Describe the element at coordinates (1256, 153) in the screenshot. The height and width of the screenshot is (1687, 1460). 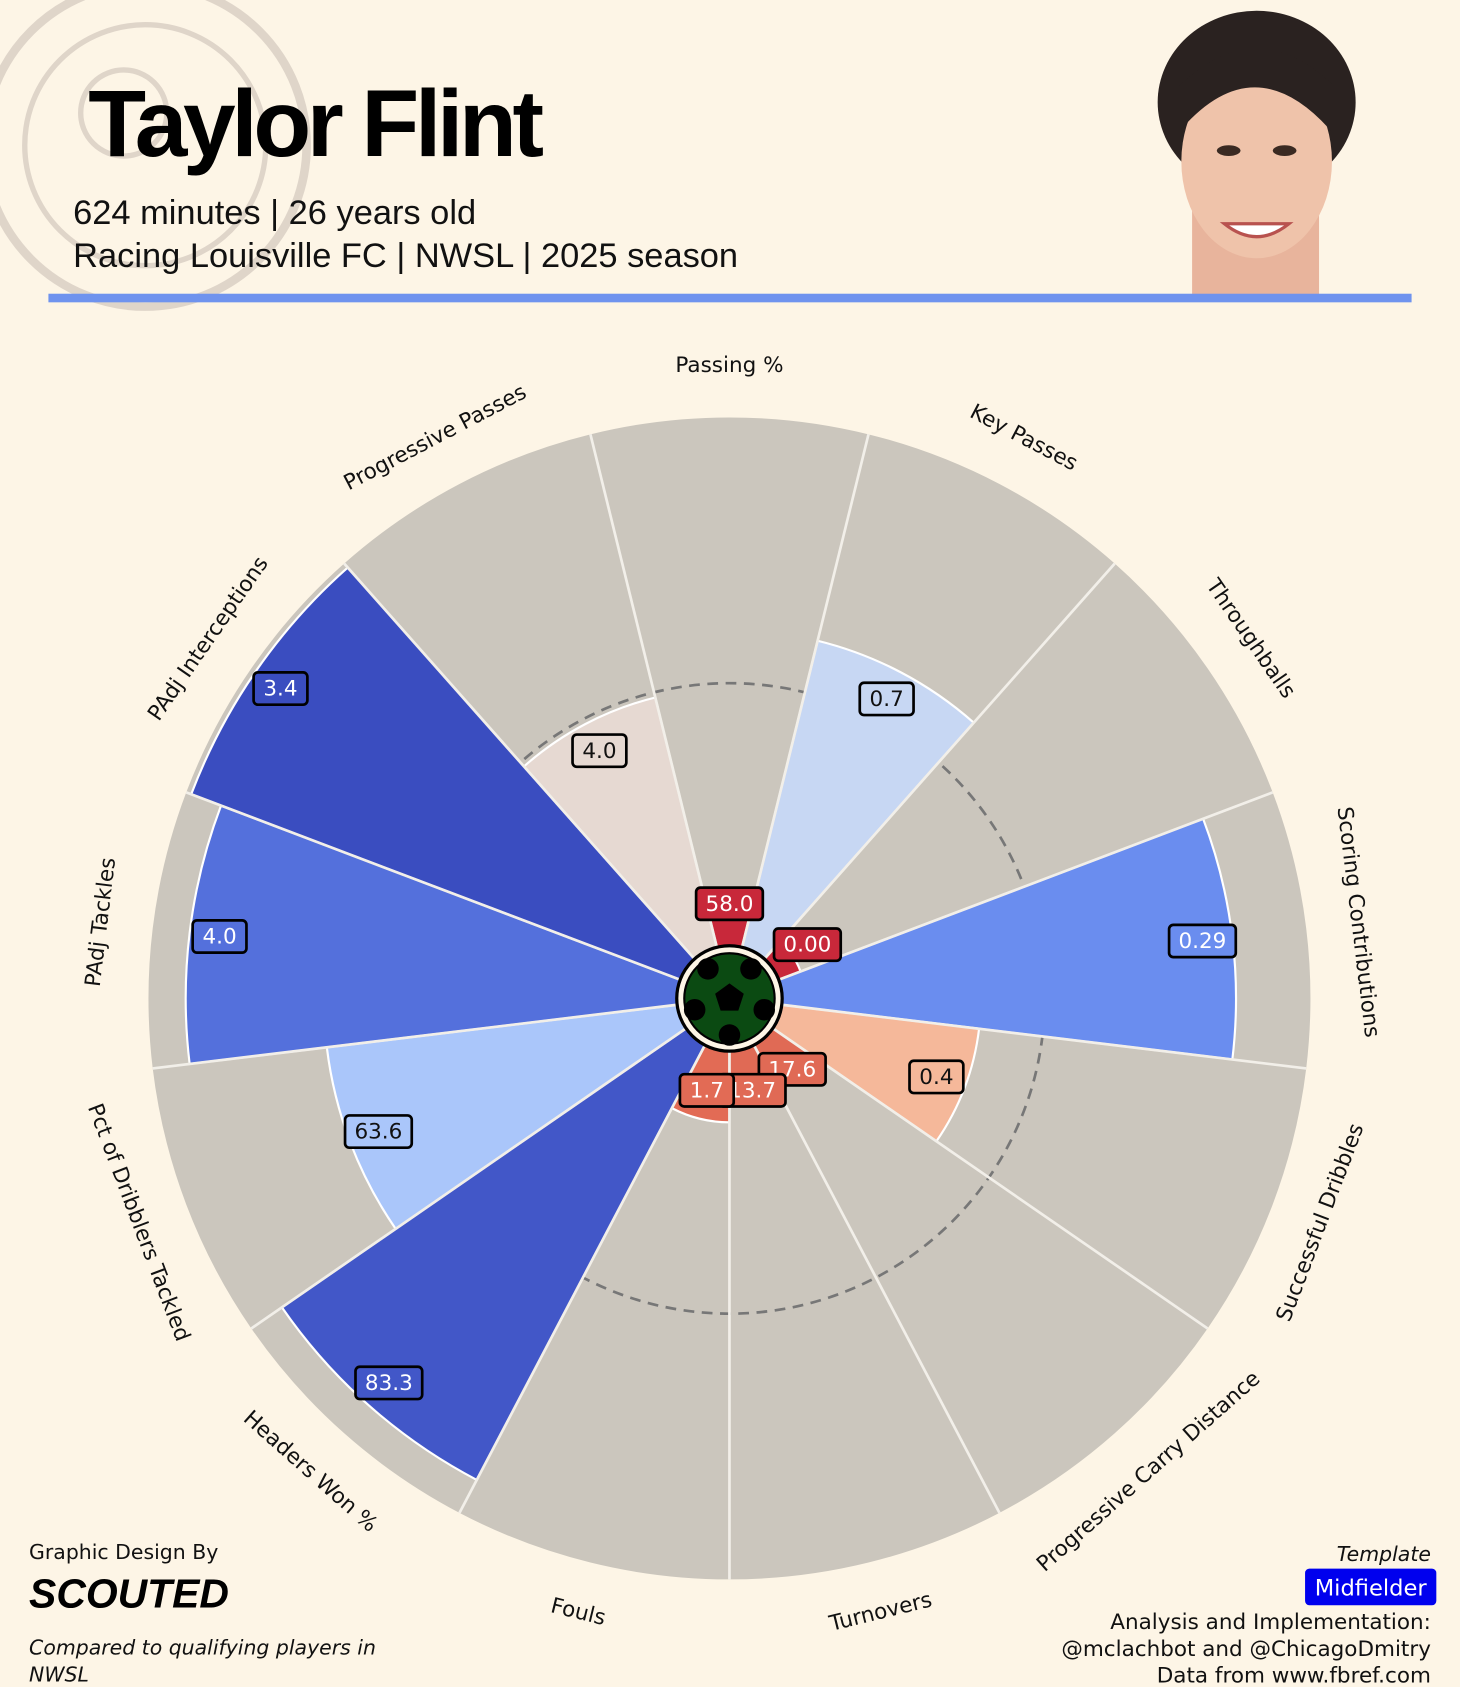
I see `player-photo` at that location.